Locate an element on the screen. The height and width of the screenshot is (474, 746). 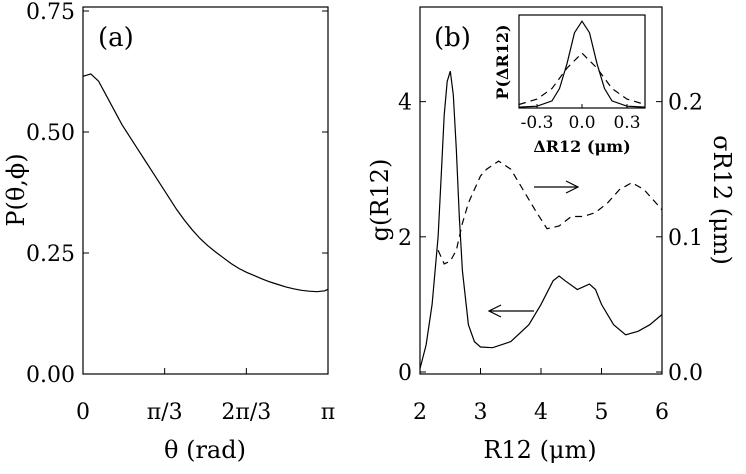
panel-b-y-ticks: 0 2 4 is located at coordinates (412, 238).